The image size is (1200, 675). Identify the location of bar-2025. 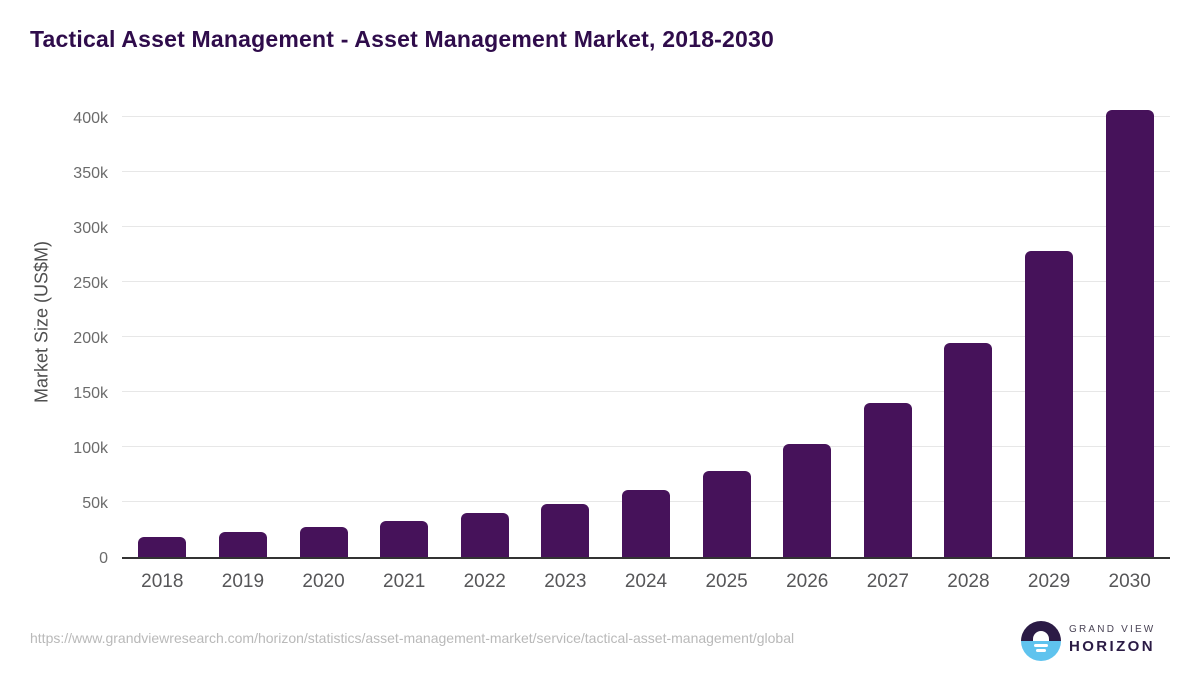
(726, 514).